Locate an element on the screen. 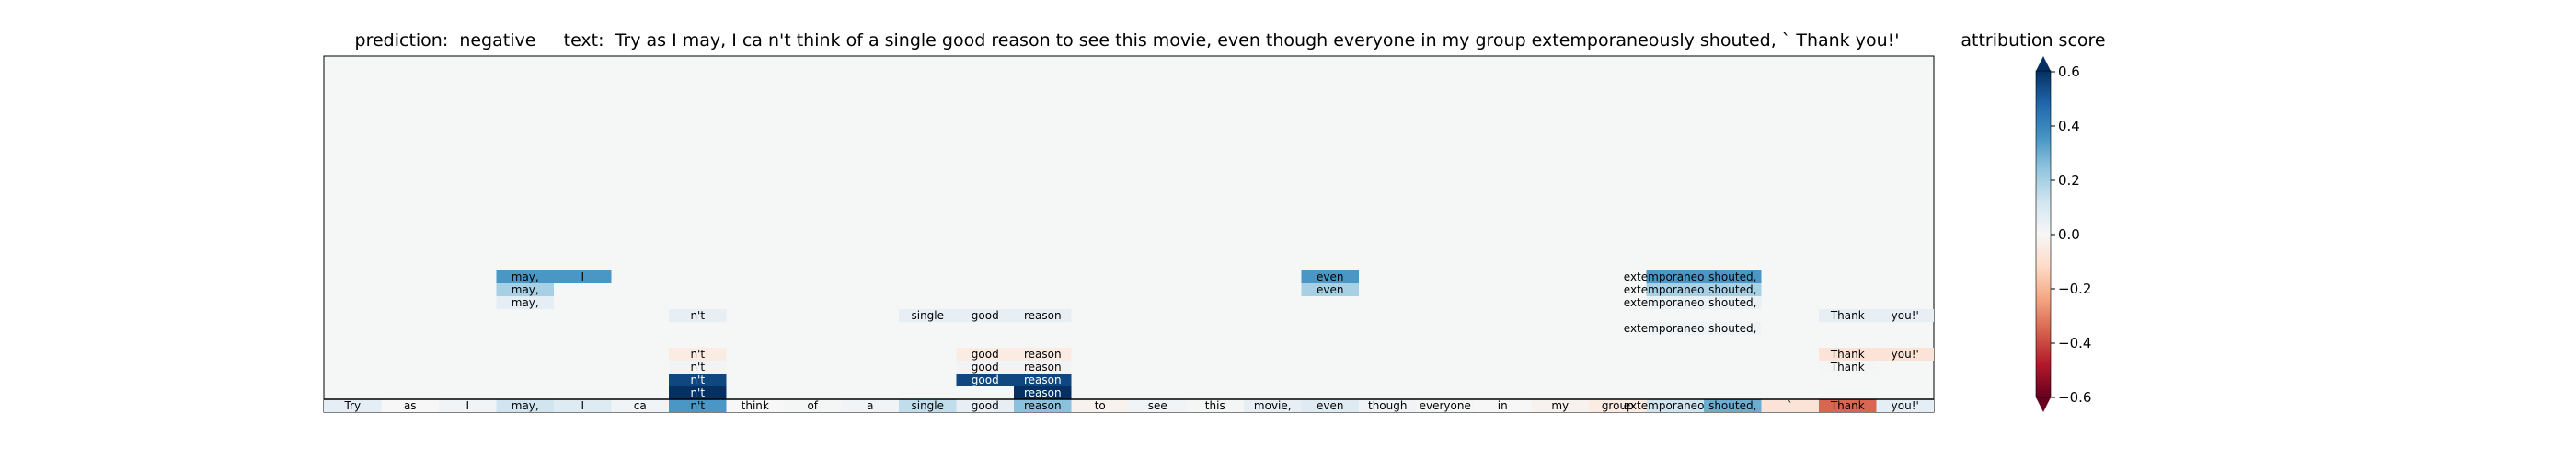 Image resolution: width=2576 pixels, height=460 pixels. token-label: ca is located at coordinates (640, 405).